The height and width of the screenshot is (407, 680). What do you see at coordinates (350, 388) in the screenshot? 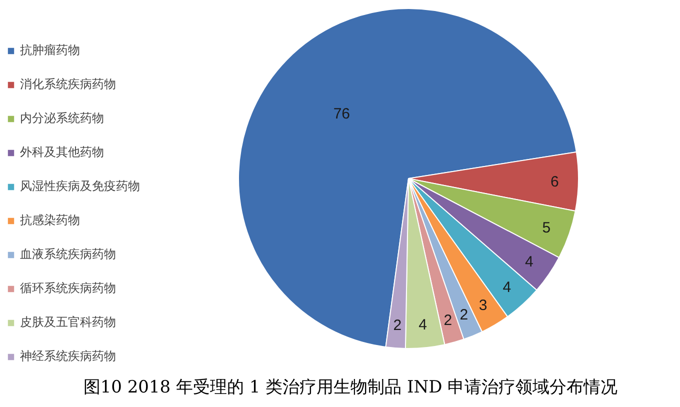
I see `text: 图10 2018 年受理的 1 类治疗用生物制品 IND 申请治疗领域分布情况` at bounding box center [350, 388].